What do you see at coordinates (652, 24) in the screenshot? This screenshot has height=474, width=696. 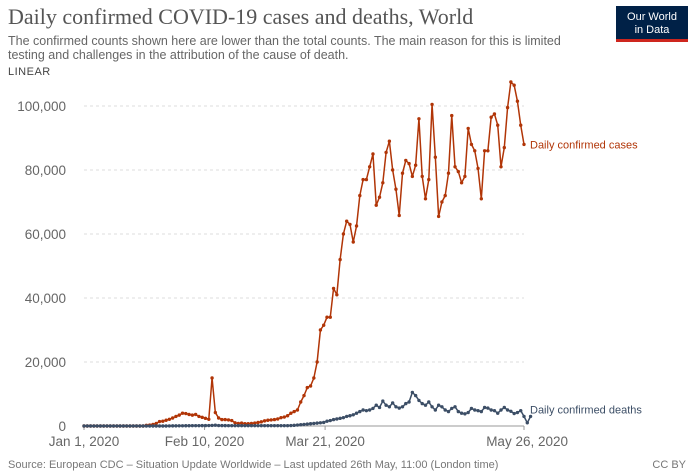 I see `owid-logo: Our World in Data` at bounding box center [652, 24].